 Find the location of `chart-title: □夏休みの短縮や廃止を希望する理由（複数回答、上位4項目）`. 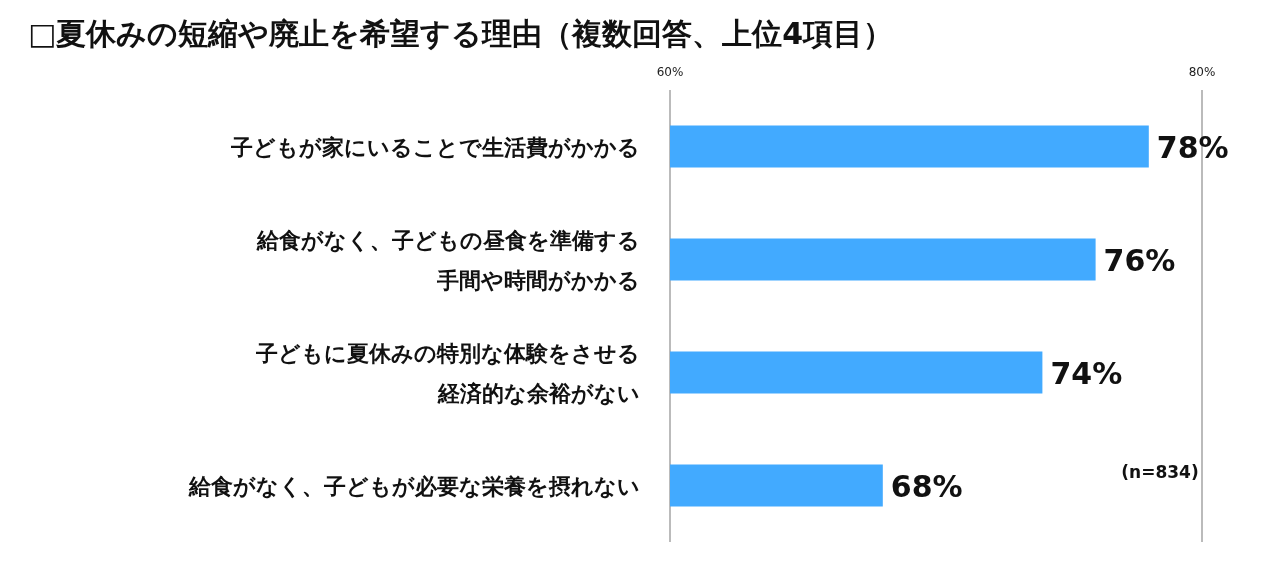

chart-title: □夏休みの短縮や廃止を希望する理由（複数回答、上位4項目） is located at coordinates (461, 33).